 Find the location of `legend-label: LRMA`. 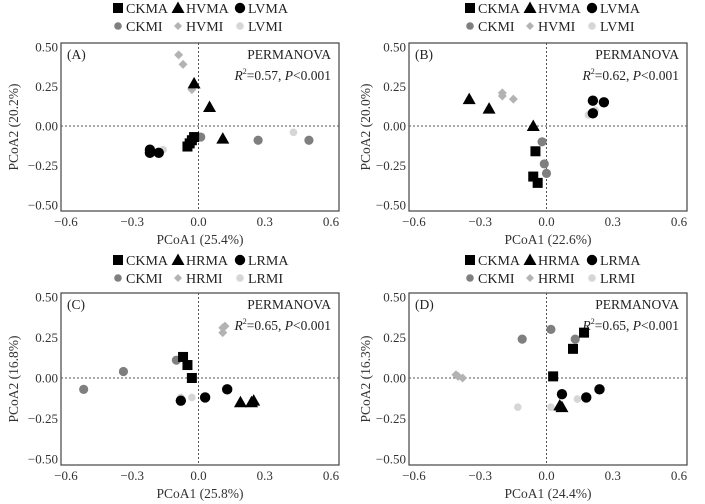

legend-label: LRMA is located at coordinates (268, 261).